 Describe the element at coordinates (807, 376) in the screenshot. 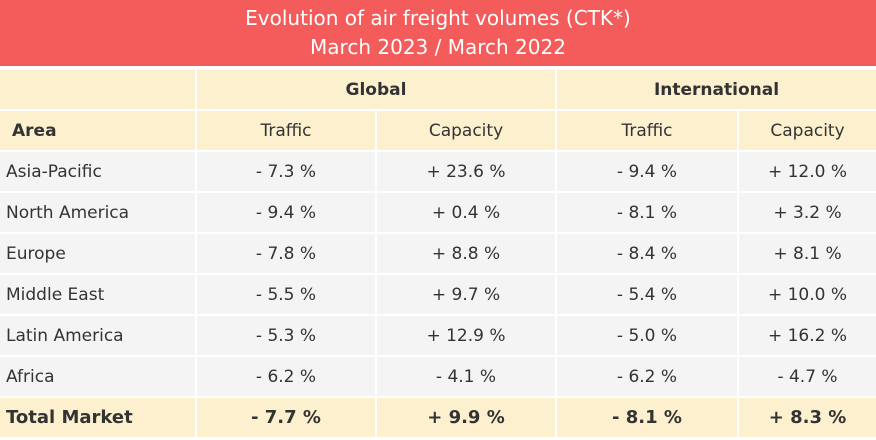

I see `cell-intl-capacity: - 4.7 %` at that location.